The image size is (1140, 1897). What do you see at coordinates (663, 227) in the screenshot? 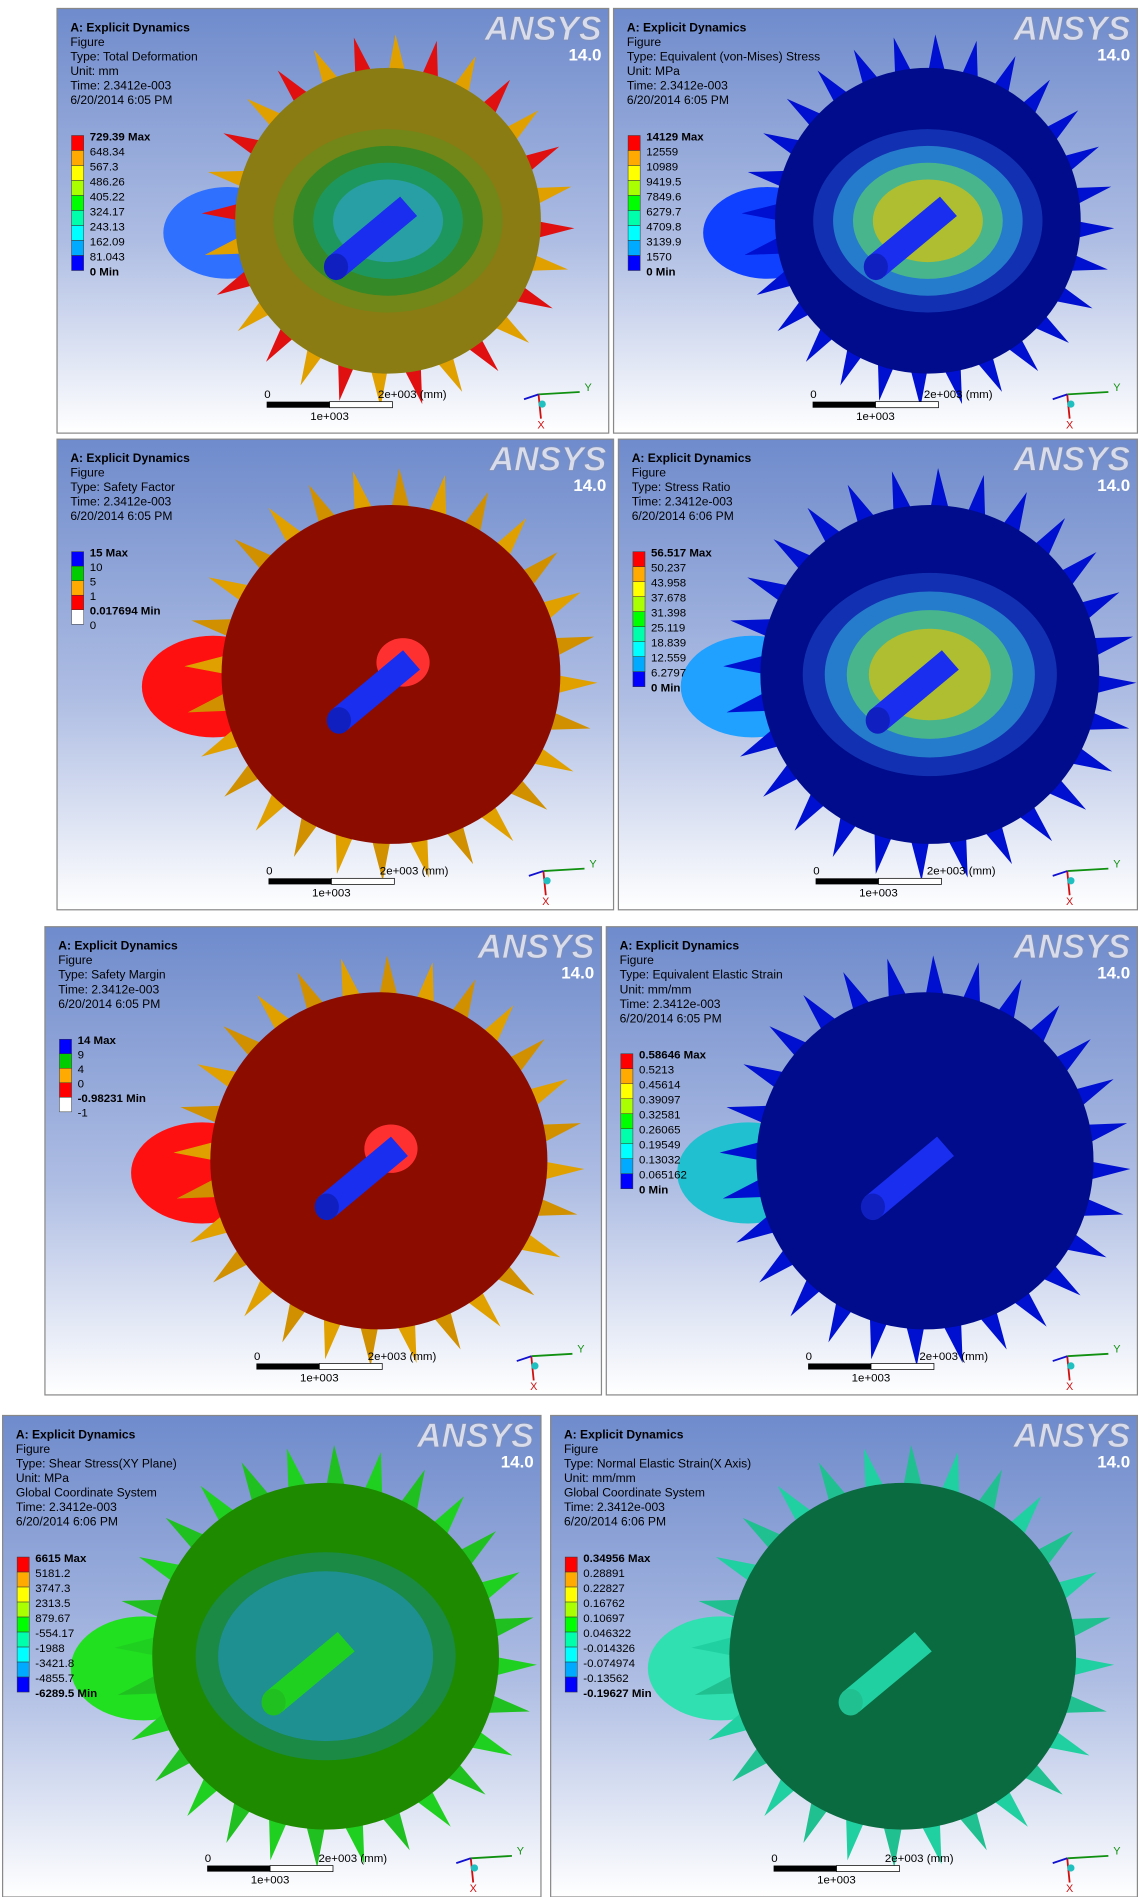
I see `legend-label: 4709.8` at bounding box center [663, 227].